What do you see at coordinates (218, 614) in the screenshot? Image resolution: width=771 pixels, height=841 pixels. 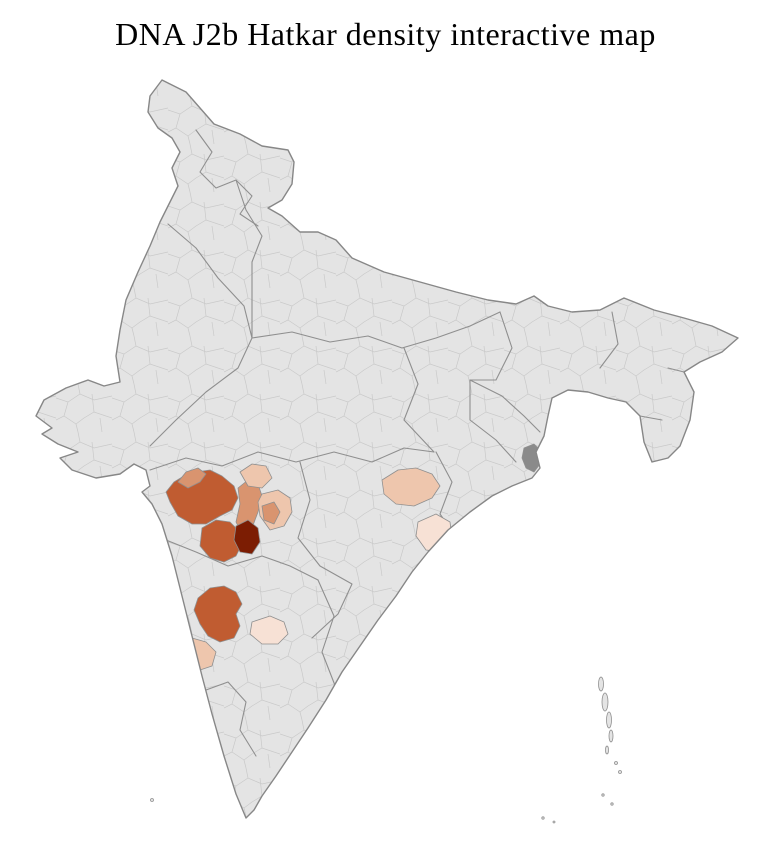 I see `district-south-cluster-main` at bounding box center [218, 614].